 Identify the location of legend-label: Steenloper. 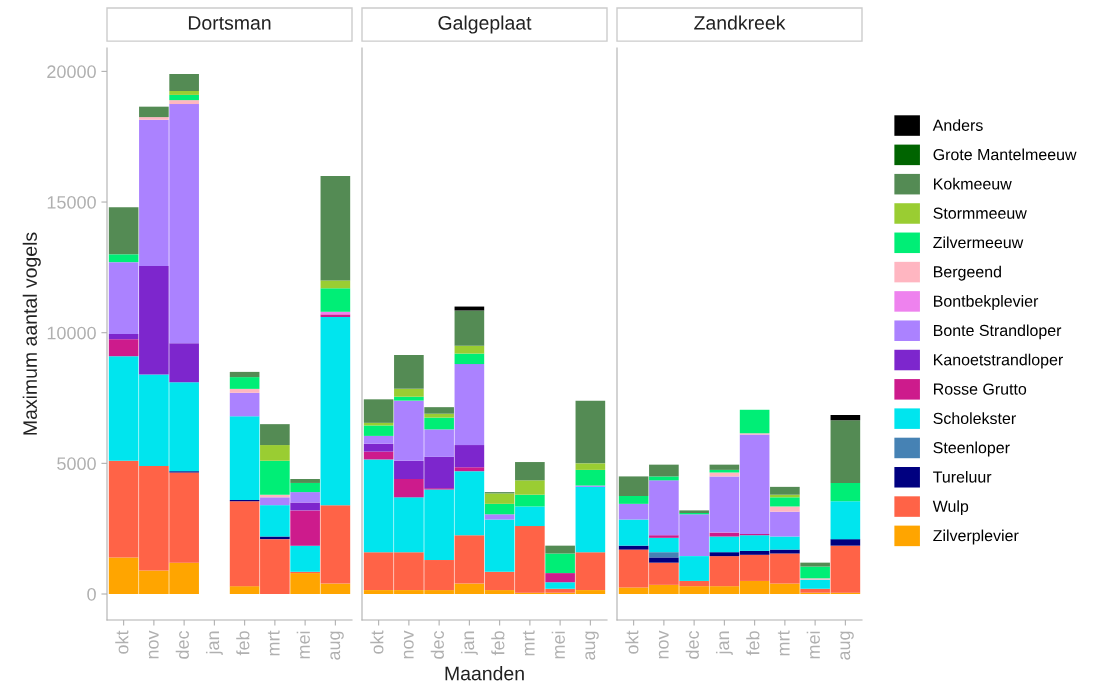
(971, 449).